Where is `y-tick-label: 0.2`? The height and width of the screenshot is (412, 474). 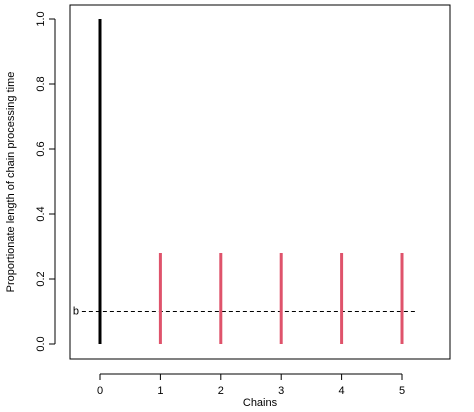 y-tick-label: 0.2 is located at coordinates (41, 278).